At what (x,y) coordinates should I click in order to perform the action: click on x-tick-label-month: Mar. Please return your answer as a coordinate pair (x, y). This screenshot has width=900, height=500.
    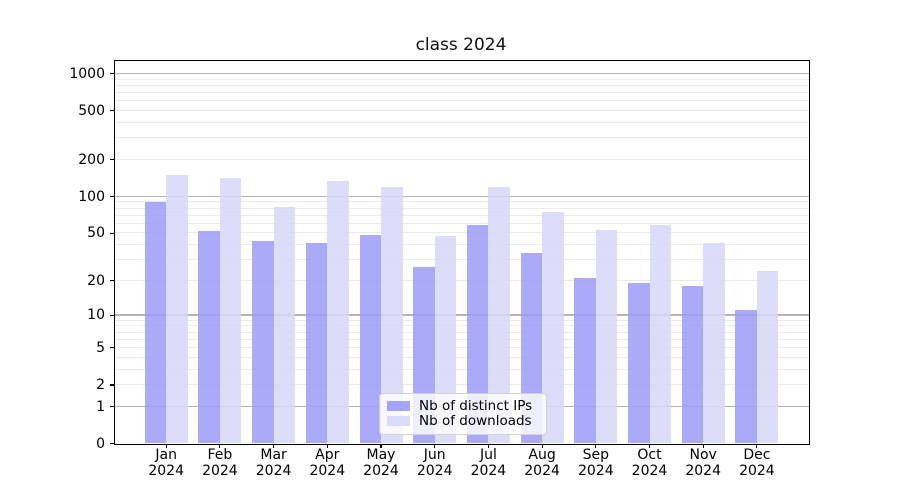
    Looking at the image, I should click on (273, 455).